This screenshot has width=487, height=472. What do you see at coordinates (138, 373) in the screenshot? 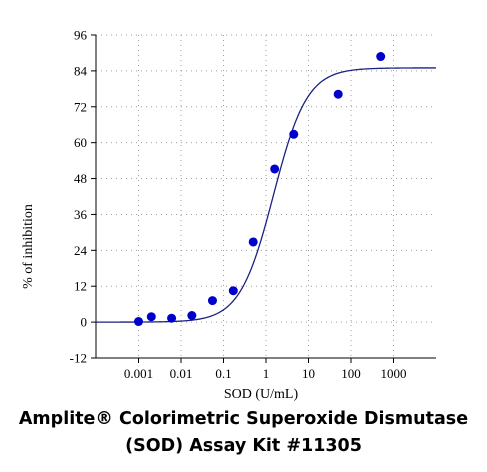
I see `x-tick-label: 0.001` at bounding box center [138, 373].